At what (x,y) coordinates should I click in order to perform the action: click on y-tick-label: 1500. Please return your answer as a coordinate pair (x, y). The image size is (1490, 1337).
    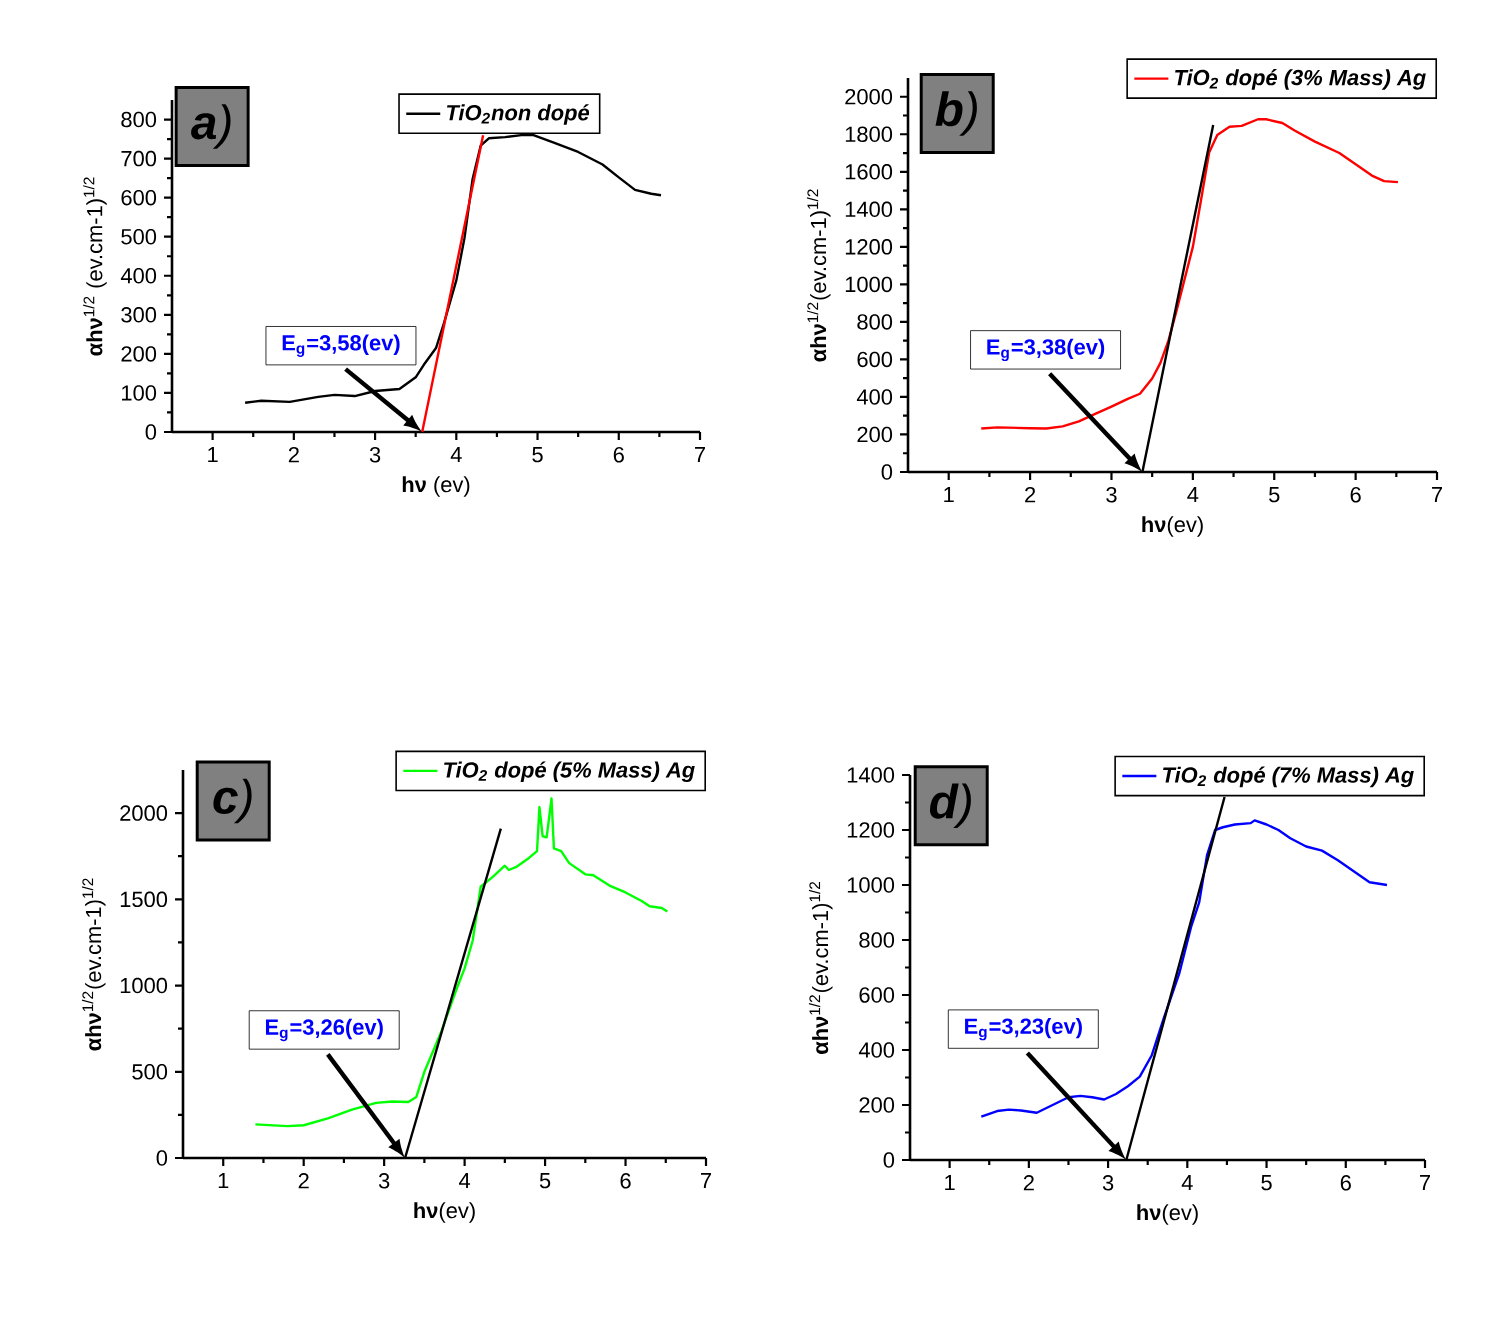
    Looking at the image, I should click on (144, 899).